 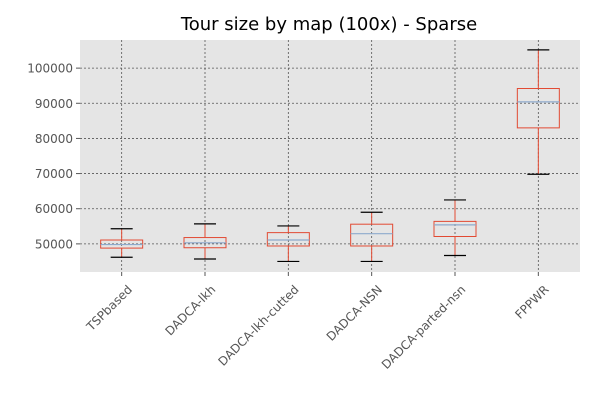 I want to click on y-tick-label: 90000, so click(x=54, y=104).